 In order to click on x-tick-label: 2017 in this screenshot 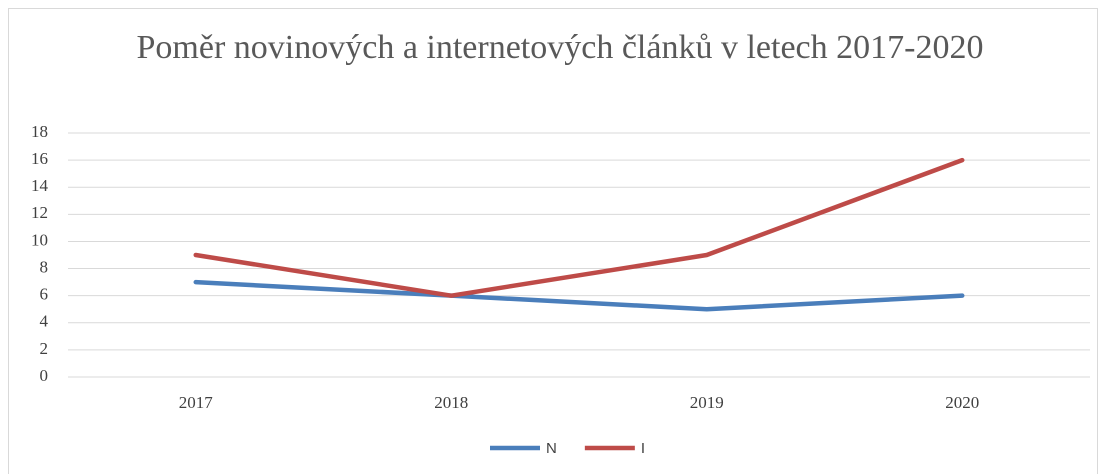, I will do `click(196, 402)`.